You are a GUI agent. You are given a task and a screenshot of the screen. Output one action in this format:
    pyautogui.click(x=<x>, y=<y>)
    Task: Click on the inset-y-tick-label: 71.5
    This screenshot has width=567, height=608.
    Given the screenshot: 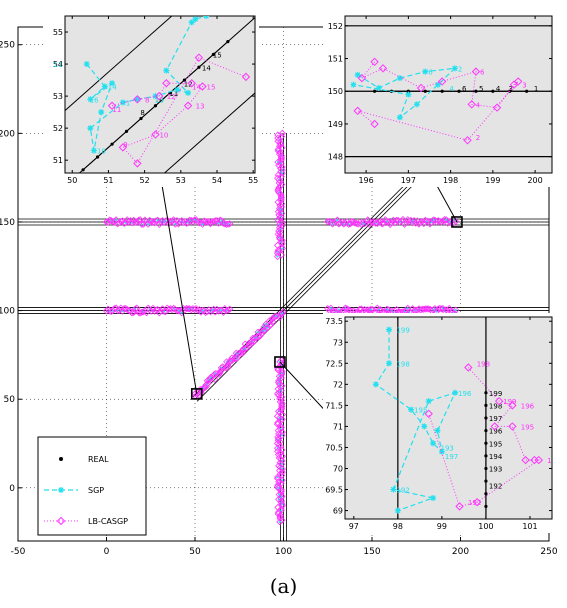 What is the action you would take?
    pyautogui.click(x=334, y=405)
    